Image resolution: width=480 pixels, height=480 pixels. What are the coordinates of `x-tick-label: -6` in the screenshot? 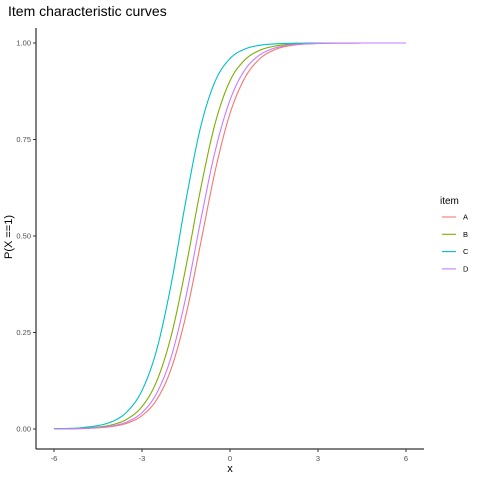 It's located at (54, 458).